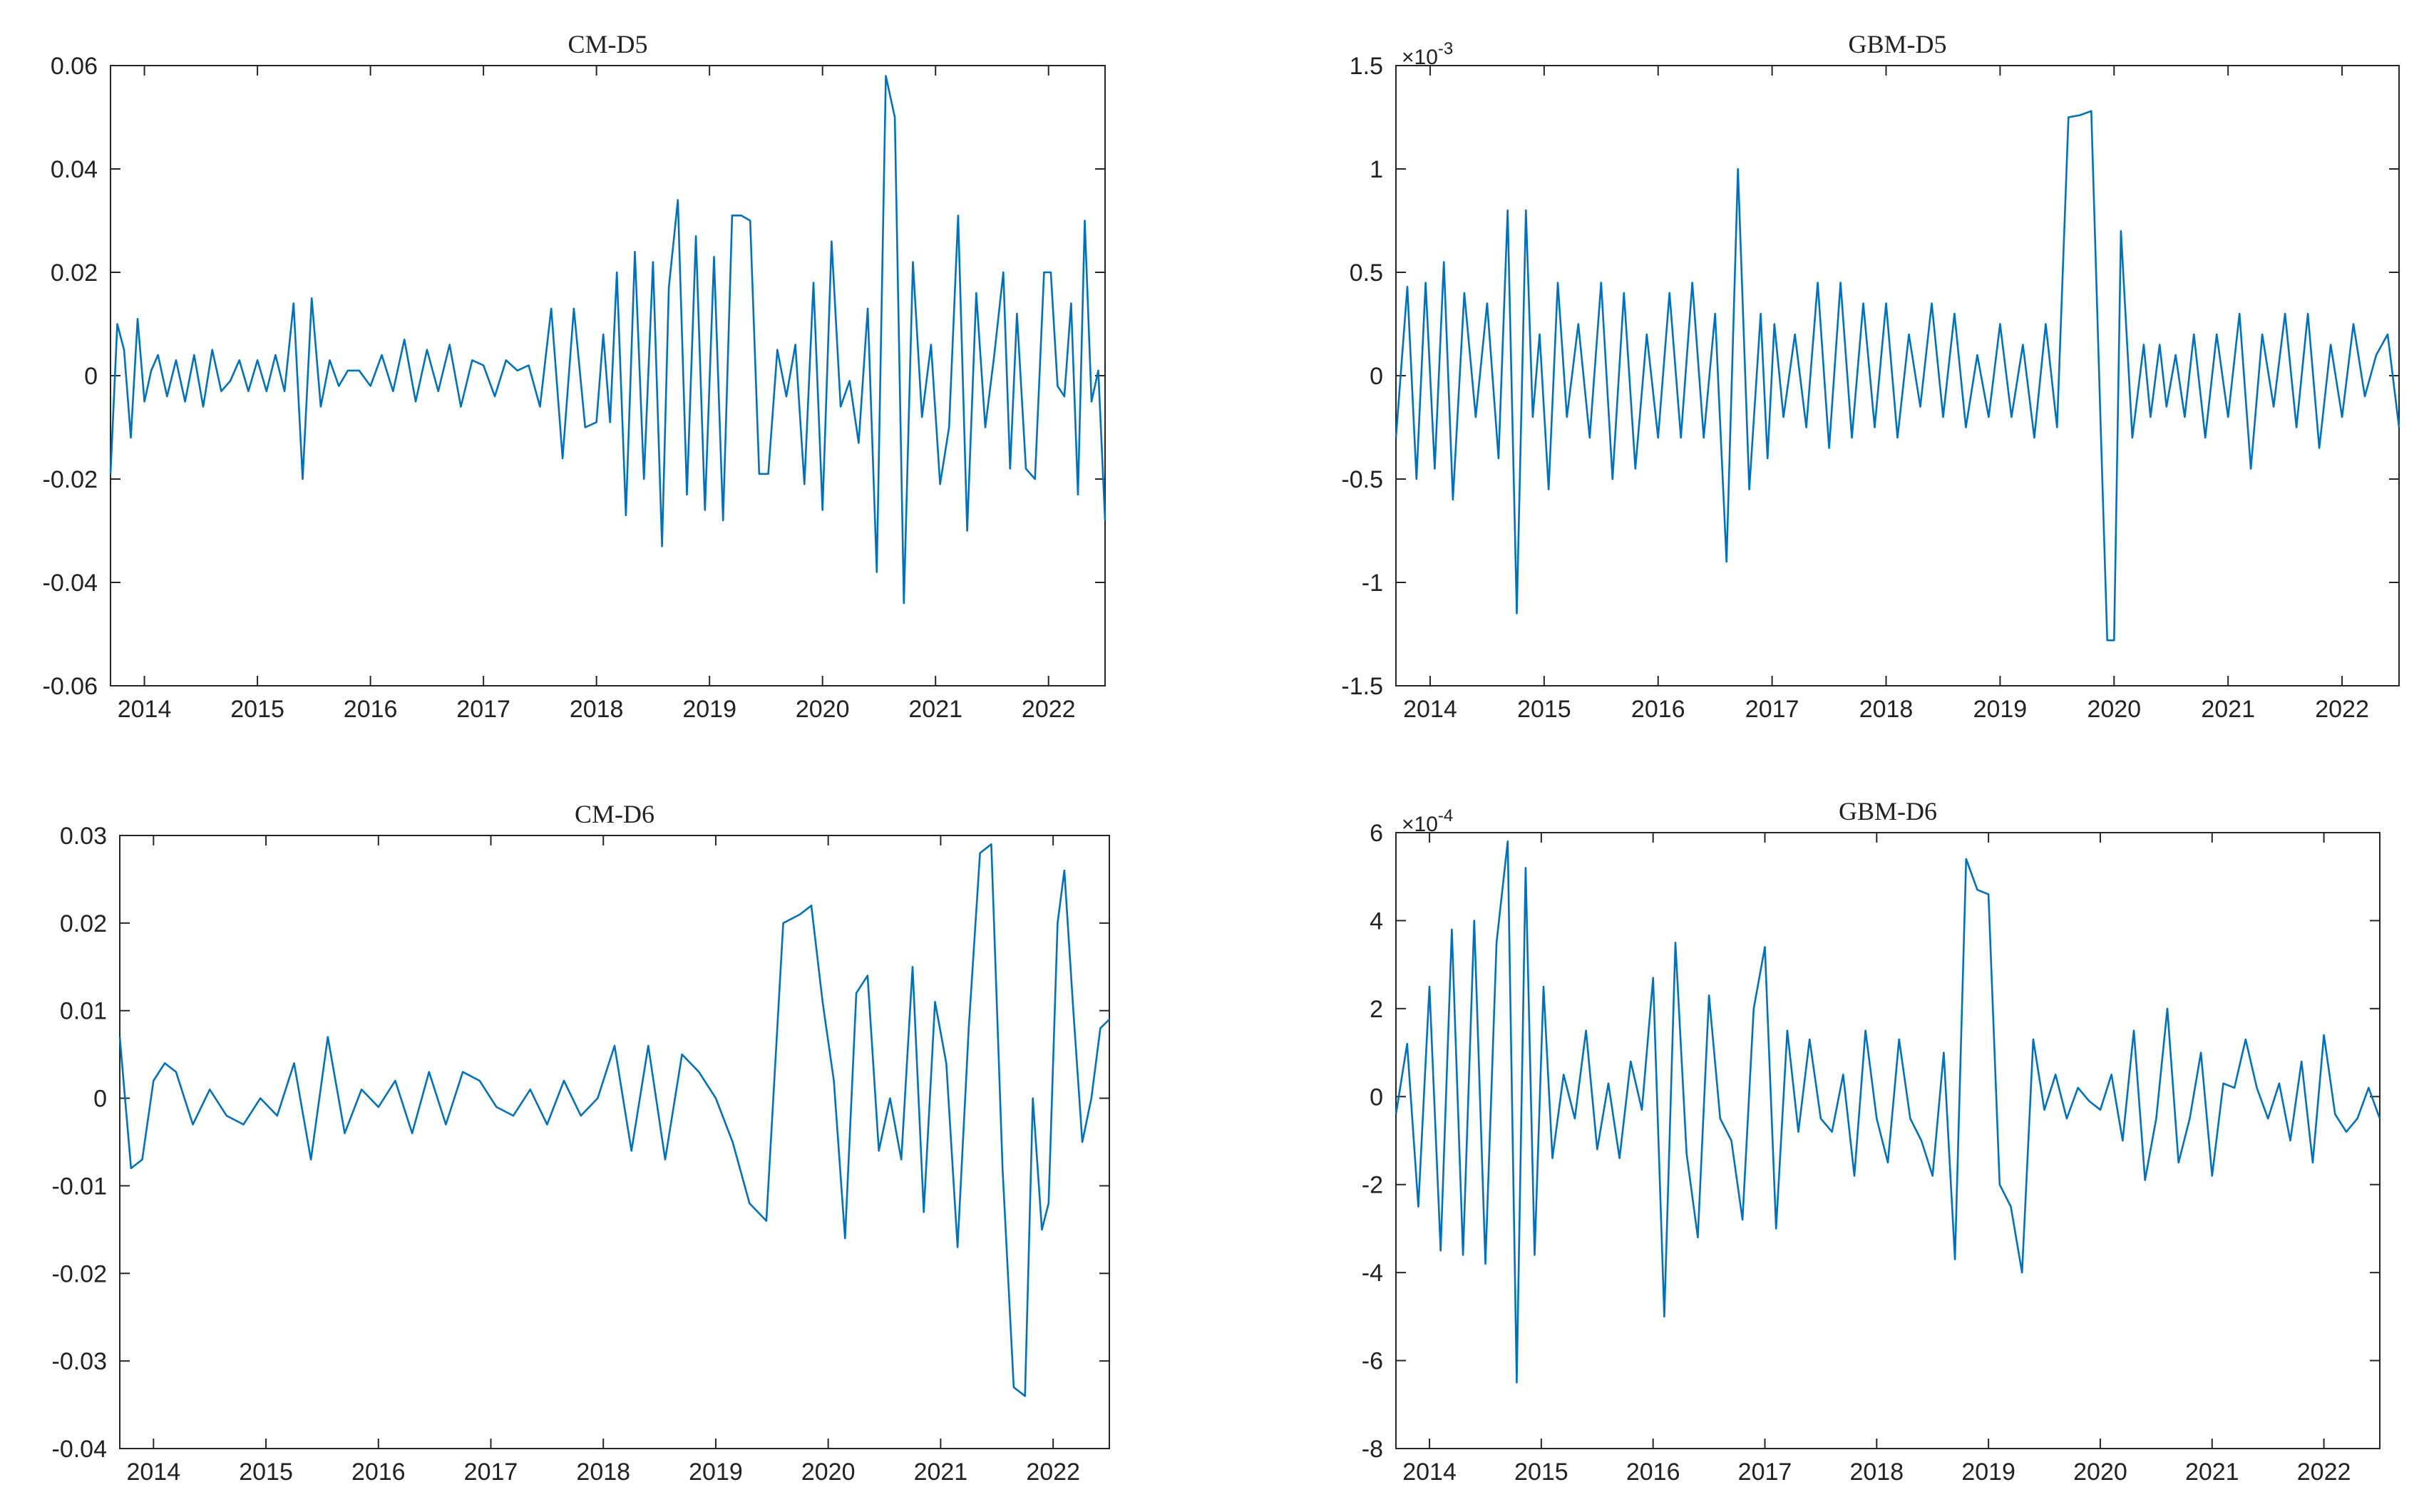 This screenshot has width=2424, height=1512. Describe the element at coordinates (83, 836) in the screenshot. I see `y-tick-label: 0.03` at that location.